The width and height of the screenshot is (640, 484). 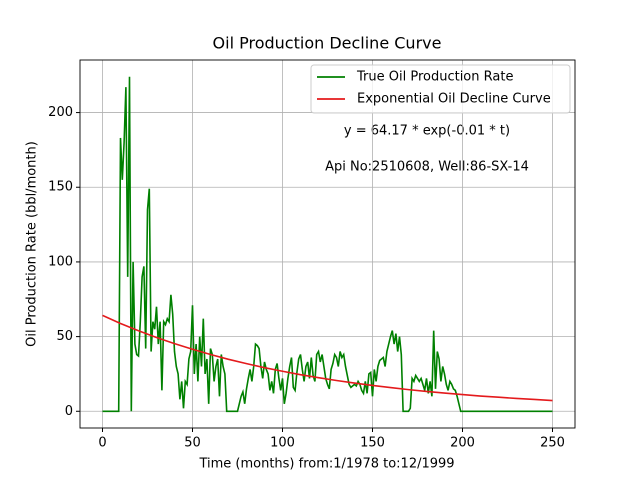 I want to click on x-tick-label: 100, so click(x=282, y=443).